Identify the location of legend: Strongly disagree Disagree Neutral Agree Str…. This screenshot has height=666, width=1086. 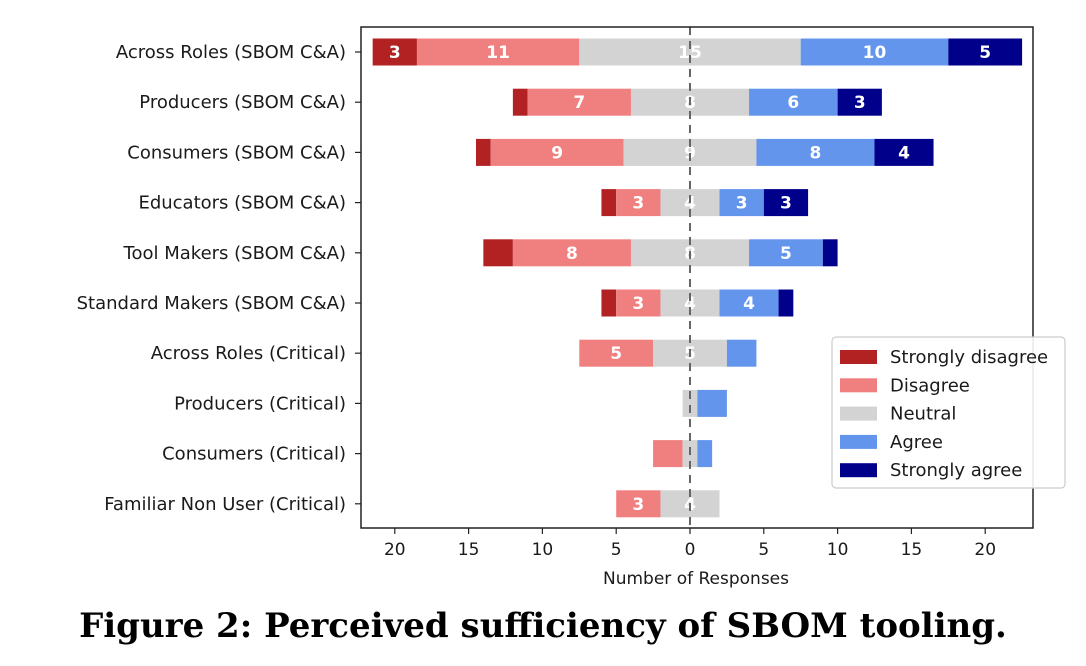
(948, 412).